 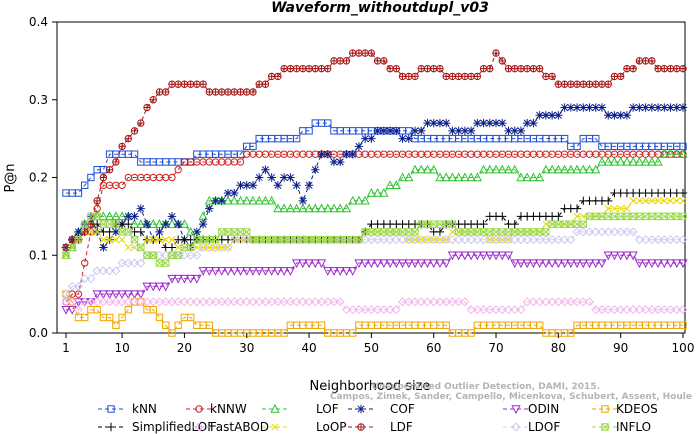 I want to click on legend-item-knn: kNN, so click(x=127, y=409).